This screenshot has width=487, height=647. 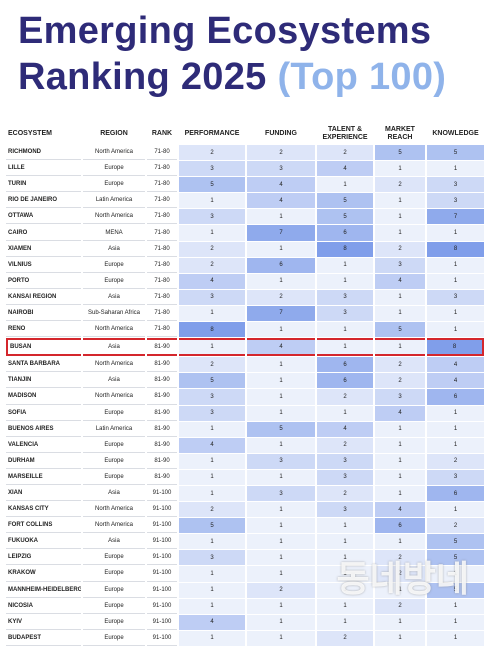 What do you see at coordinates (245, 558) in the screenshot?
I see `table-row: LEIPZIG Europe 91-100 3 1 1 2 5` at bounding box center [245, 558].